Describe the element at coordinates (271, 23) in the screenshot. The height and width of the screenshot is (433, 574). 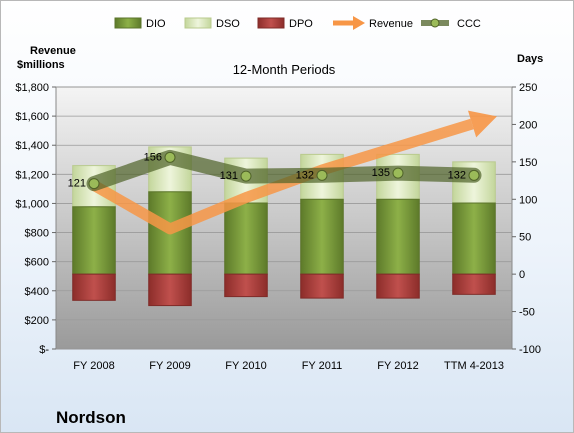
I see `legend-swatch-dpo` at that location.